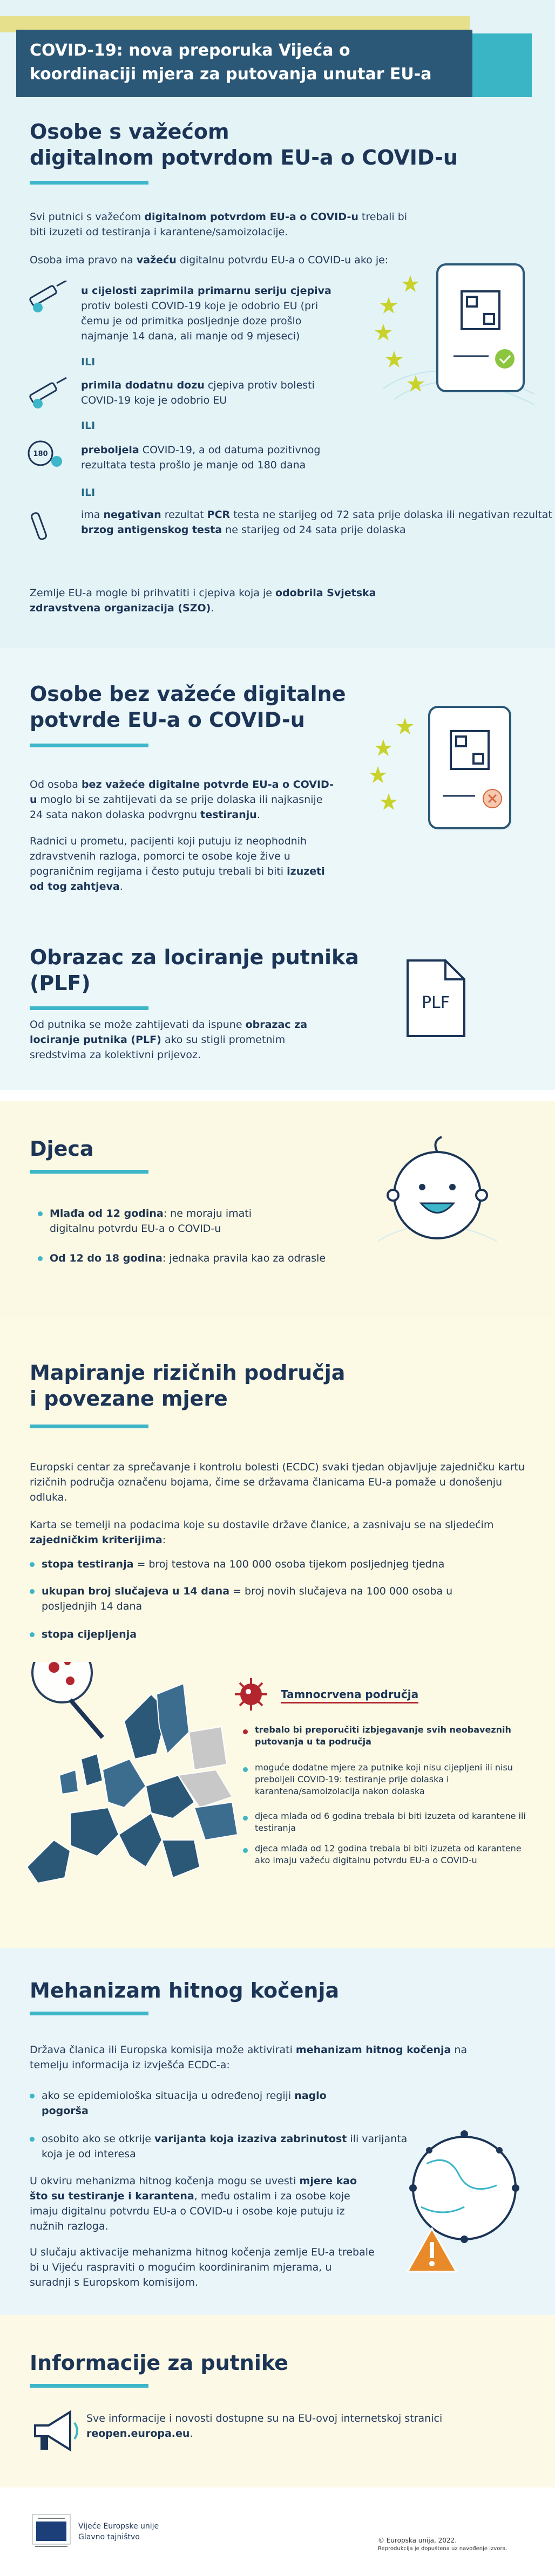 This screenshot has height=2576, width=555. What do you see at coordinates (129, 132) in the screenshot?
I see `heading-line: Osobe s važećom` at bounding box center [129, 132].